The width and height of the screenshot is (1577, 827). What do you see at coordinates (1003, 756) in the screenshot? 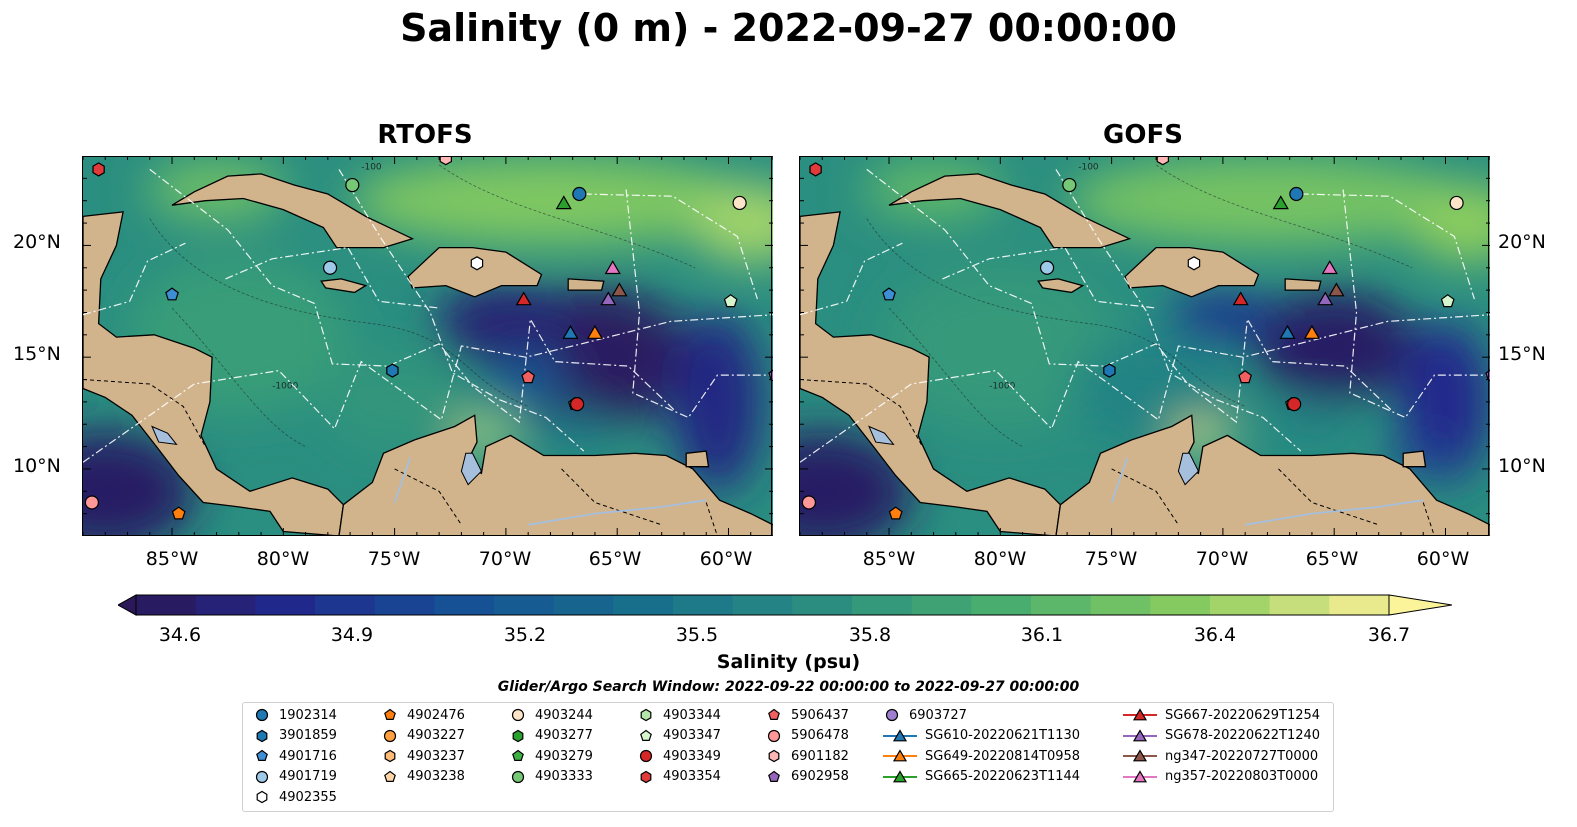
I see `legend-label: SG649-20220814T0958` at bounding box center [1003, 756].